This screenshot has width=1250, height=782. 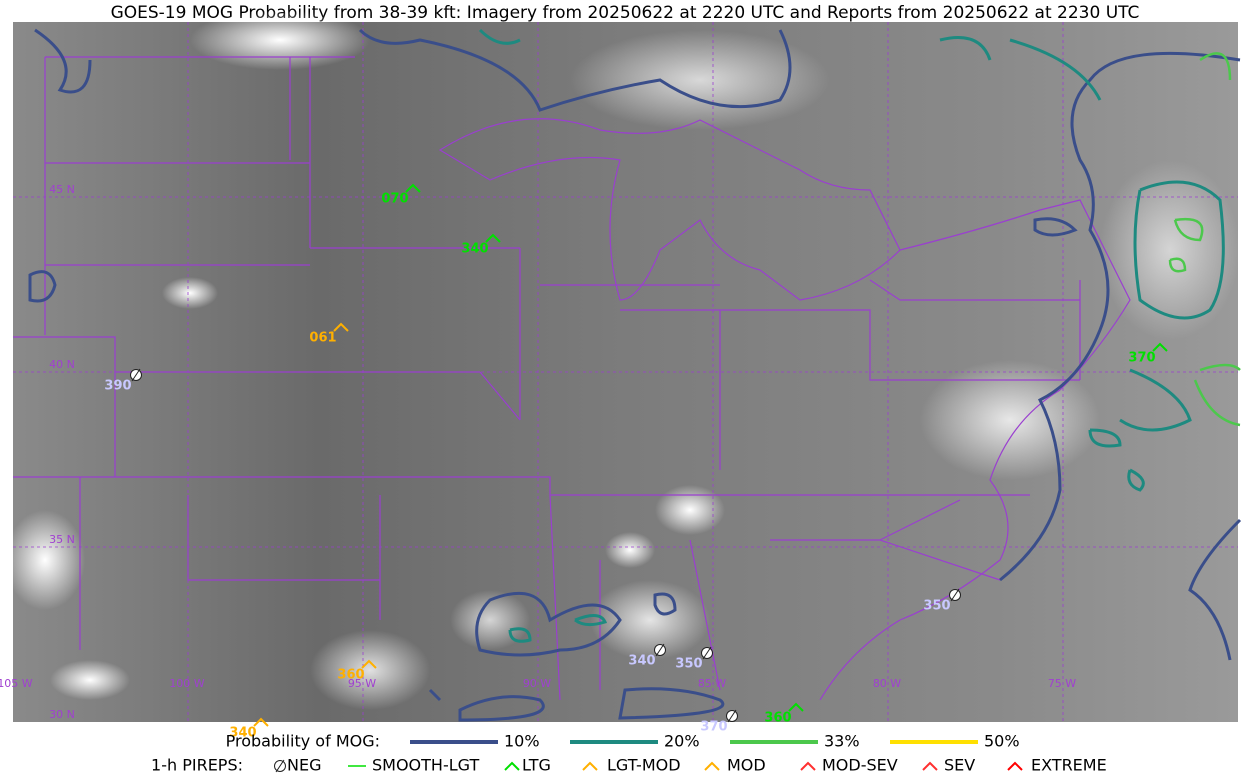 I want to click on lon-label: 75 W, so click(x=1062, y=683).